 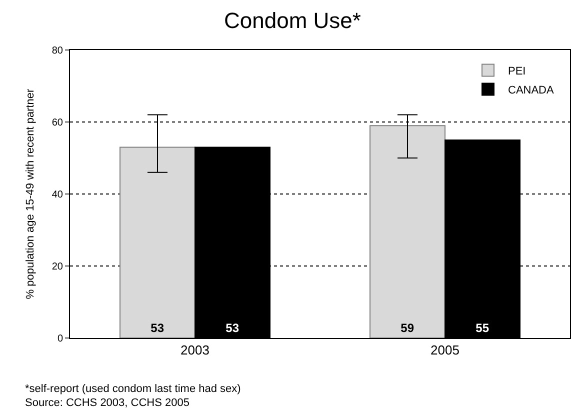 I want to click on y-tick-label: 80, so click(x=58, y=51).